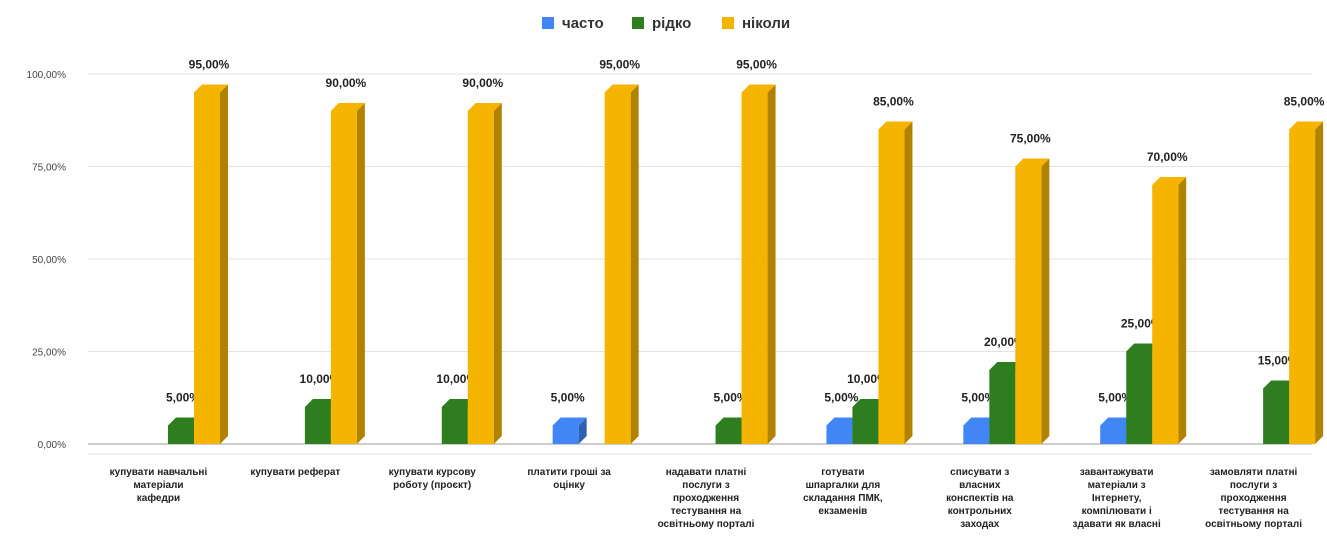  Describe the element at coordinates (1278, 361) in the screenshot. I see `data-label-2-9: 15,00%` at that location.